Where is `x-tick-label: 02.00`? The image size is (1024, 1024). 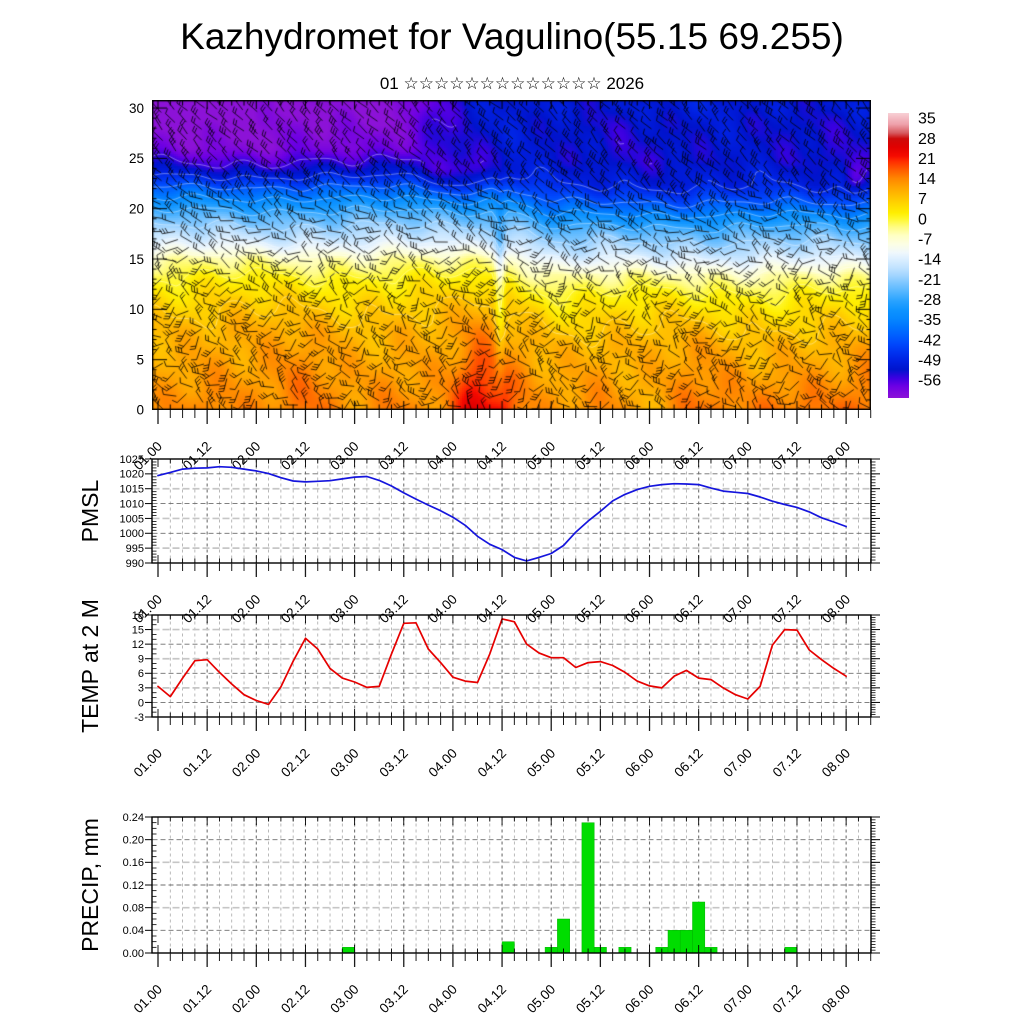
x-tick-label: 02.00 is located at coordinates (246, 609).